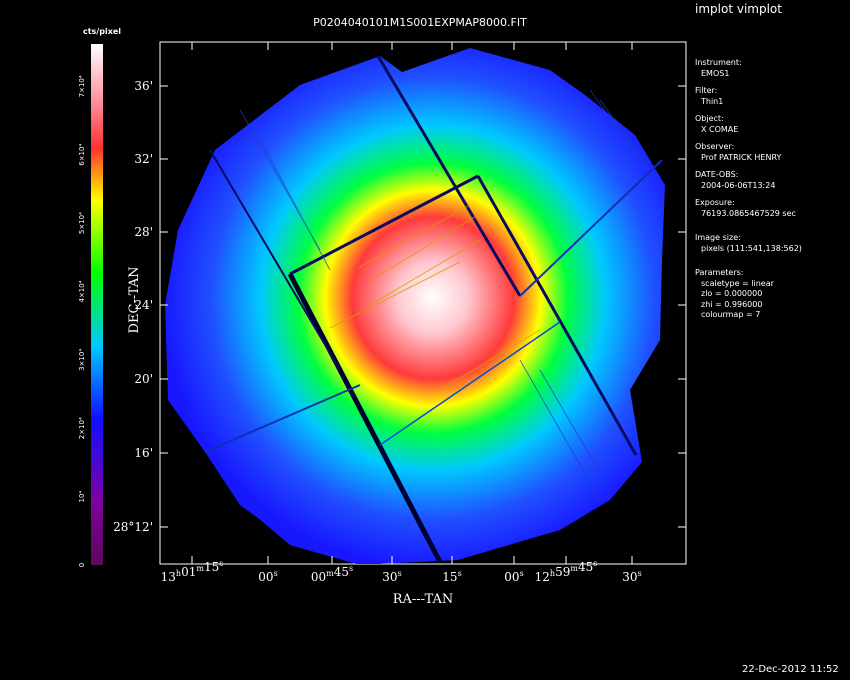  Describe the element at coordinates (715, 146) in the screenshot. I see `observer-label: Observer:` at that location.